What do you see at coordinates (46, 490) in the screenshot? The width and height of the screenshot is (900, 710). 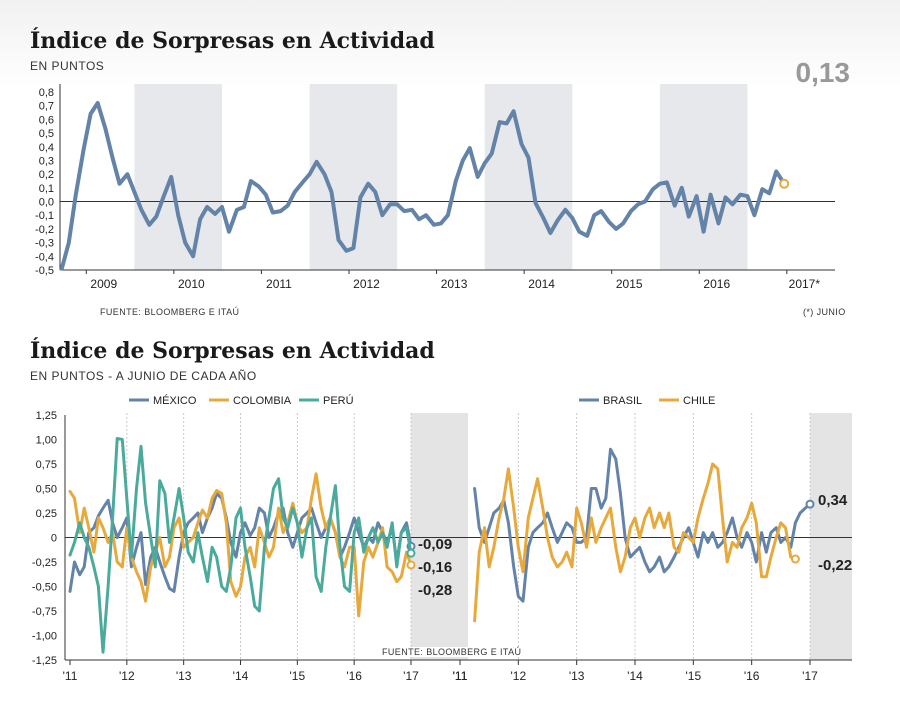 I see `y-tick-label: 0,50` at bounding box center [46, 490].